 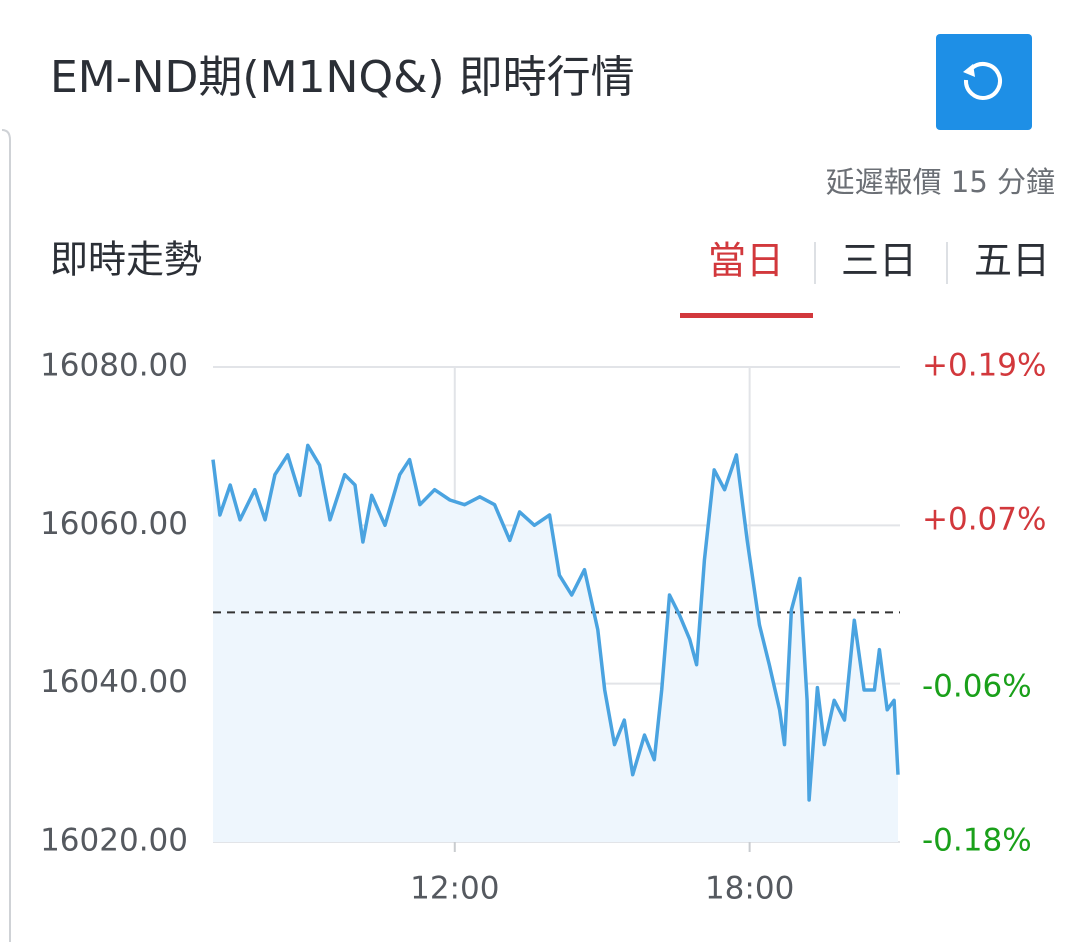 What do you see at coordinates (977, 686) in the screenshot?
I see `y2-tick-label: -0.06%` at bounding box center [977, 686].